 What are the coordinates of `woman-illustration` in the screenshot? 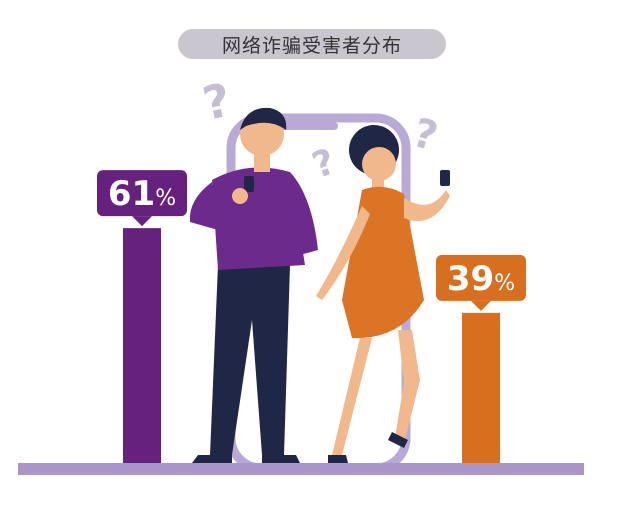 It's located at (383, 294).